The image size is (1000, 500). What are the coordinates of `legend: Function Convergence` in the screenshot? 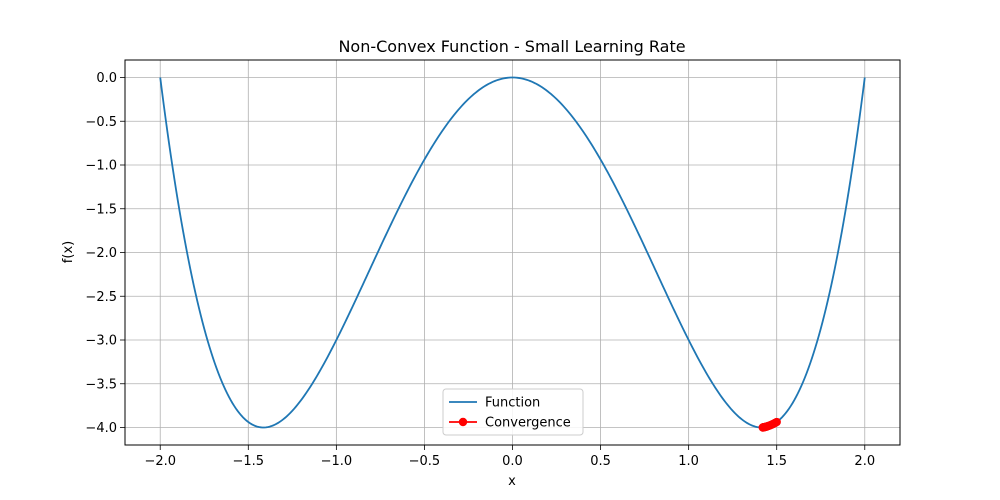 It's located at (513, 412).